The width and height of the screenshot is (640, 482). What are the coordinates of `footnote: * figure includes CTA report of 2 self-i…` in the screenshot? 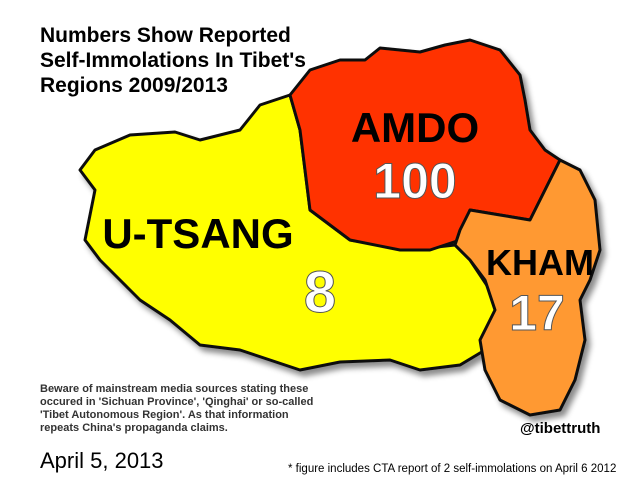 It's located at (452, 469).